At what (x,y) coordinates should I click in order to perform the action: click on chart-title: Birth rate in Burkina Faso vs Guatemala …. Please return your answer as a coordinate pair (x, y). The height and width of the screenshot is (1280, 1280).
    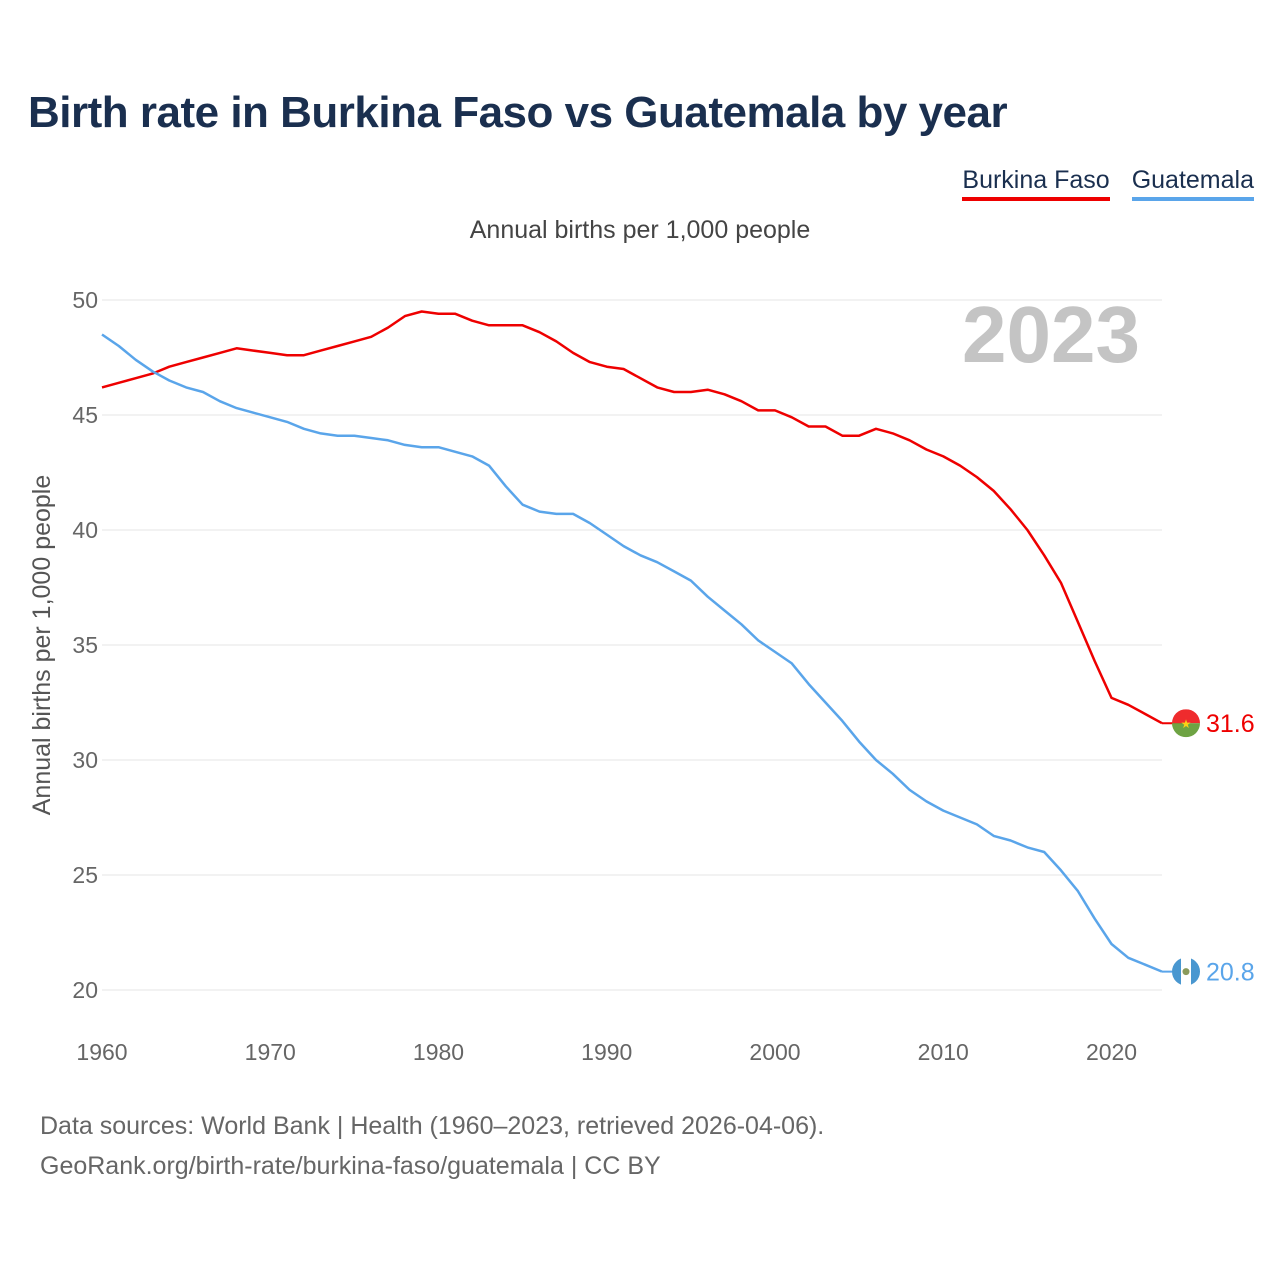
    Looking at the image, I should click on (518, 112).